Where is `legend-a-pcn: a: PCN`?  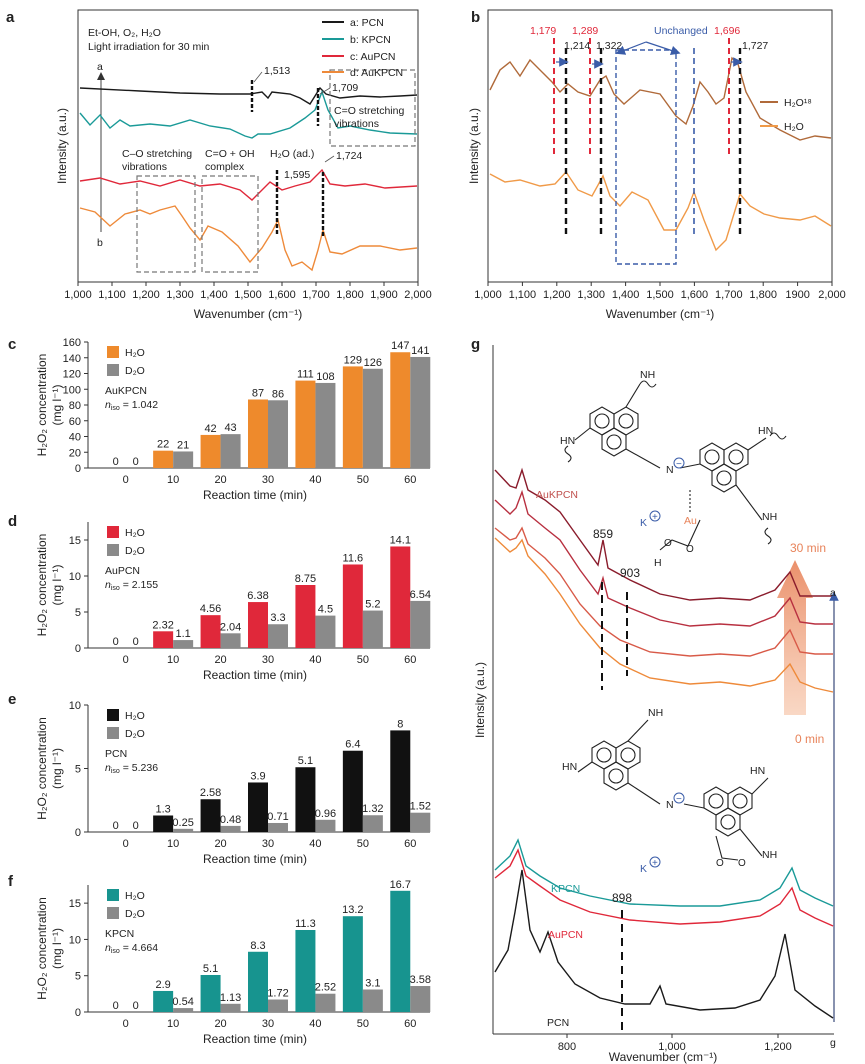 legend-a-pcn: a: PCN is located at coordinates (367, 23).